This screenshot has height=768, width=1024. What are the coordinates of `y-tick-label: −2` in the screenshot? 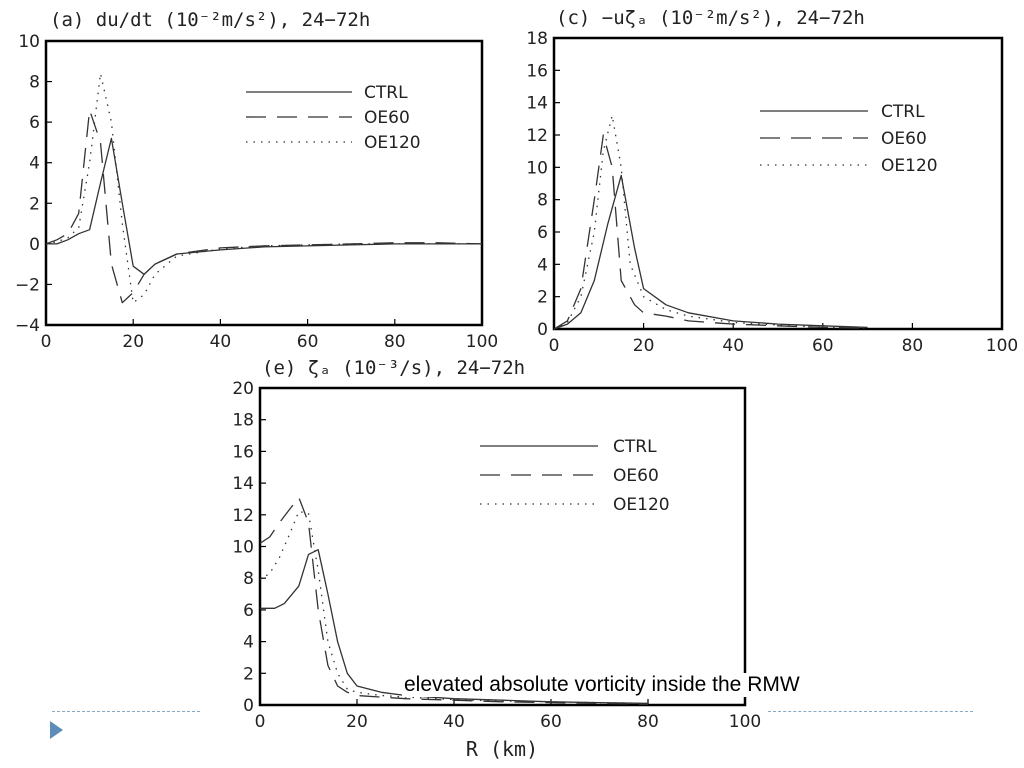 It's located at (27, 285).